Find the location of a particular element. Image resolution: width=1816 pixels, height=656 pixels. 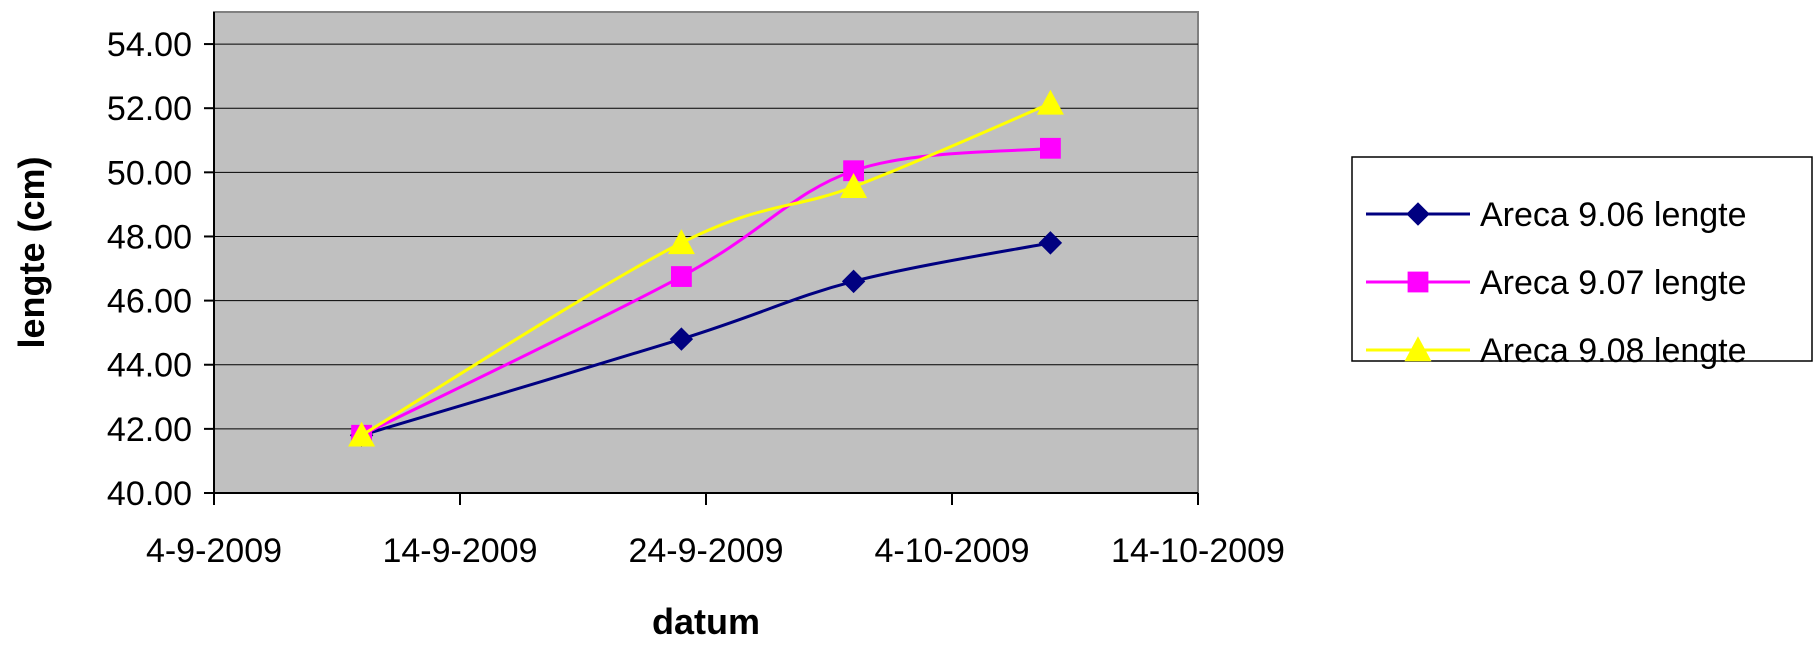

legend-item: Areca 9.08 lengte is located at coordinates (1556, 351).